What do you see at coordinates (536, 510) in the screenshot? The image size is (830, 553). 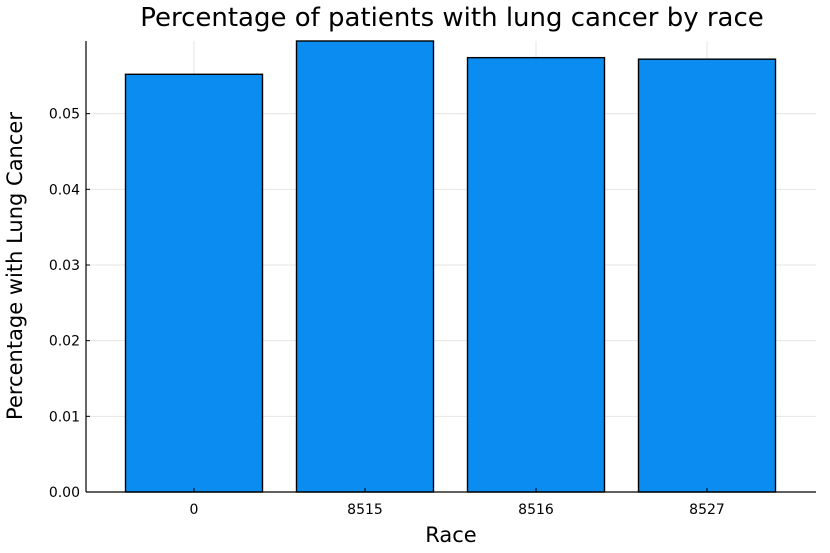 I see `x-tick-label: 8516` at bounding box center [536, 510].